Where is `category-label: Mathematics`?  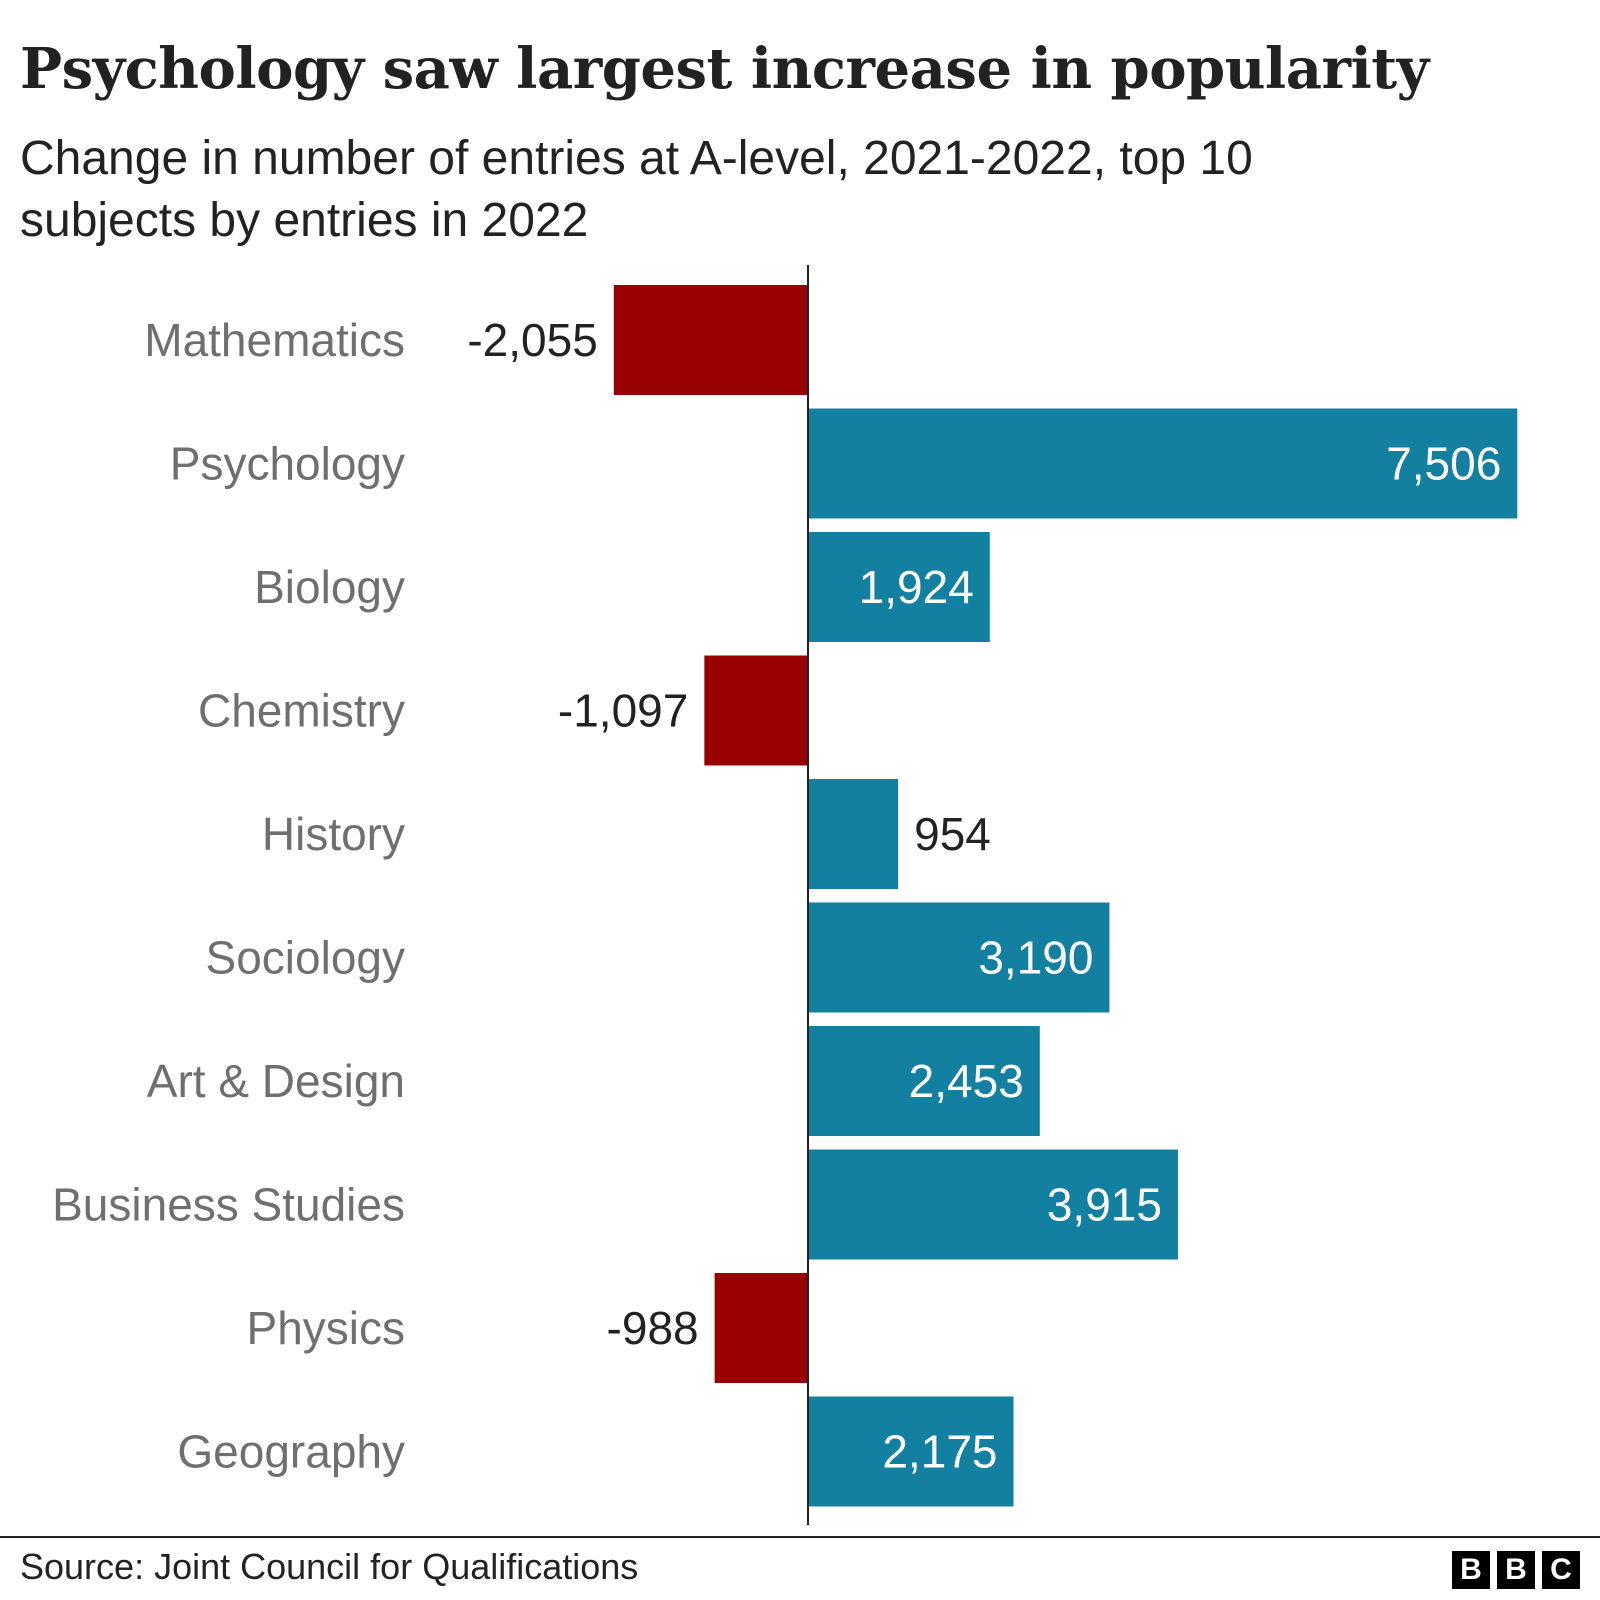 category-label: Mathematics is located at coordinates (274, 340).